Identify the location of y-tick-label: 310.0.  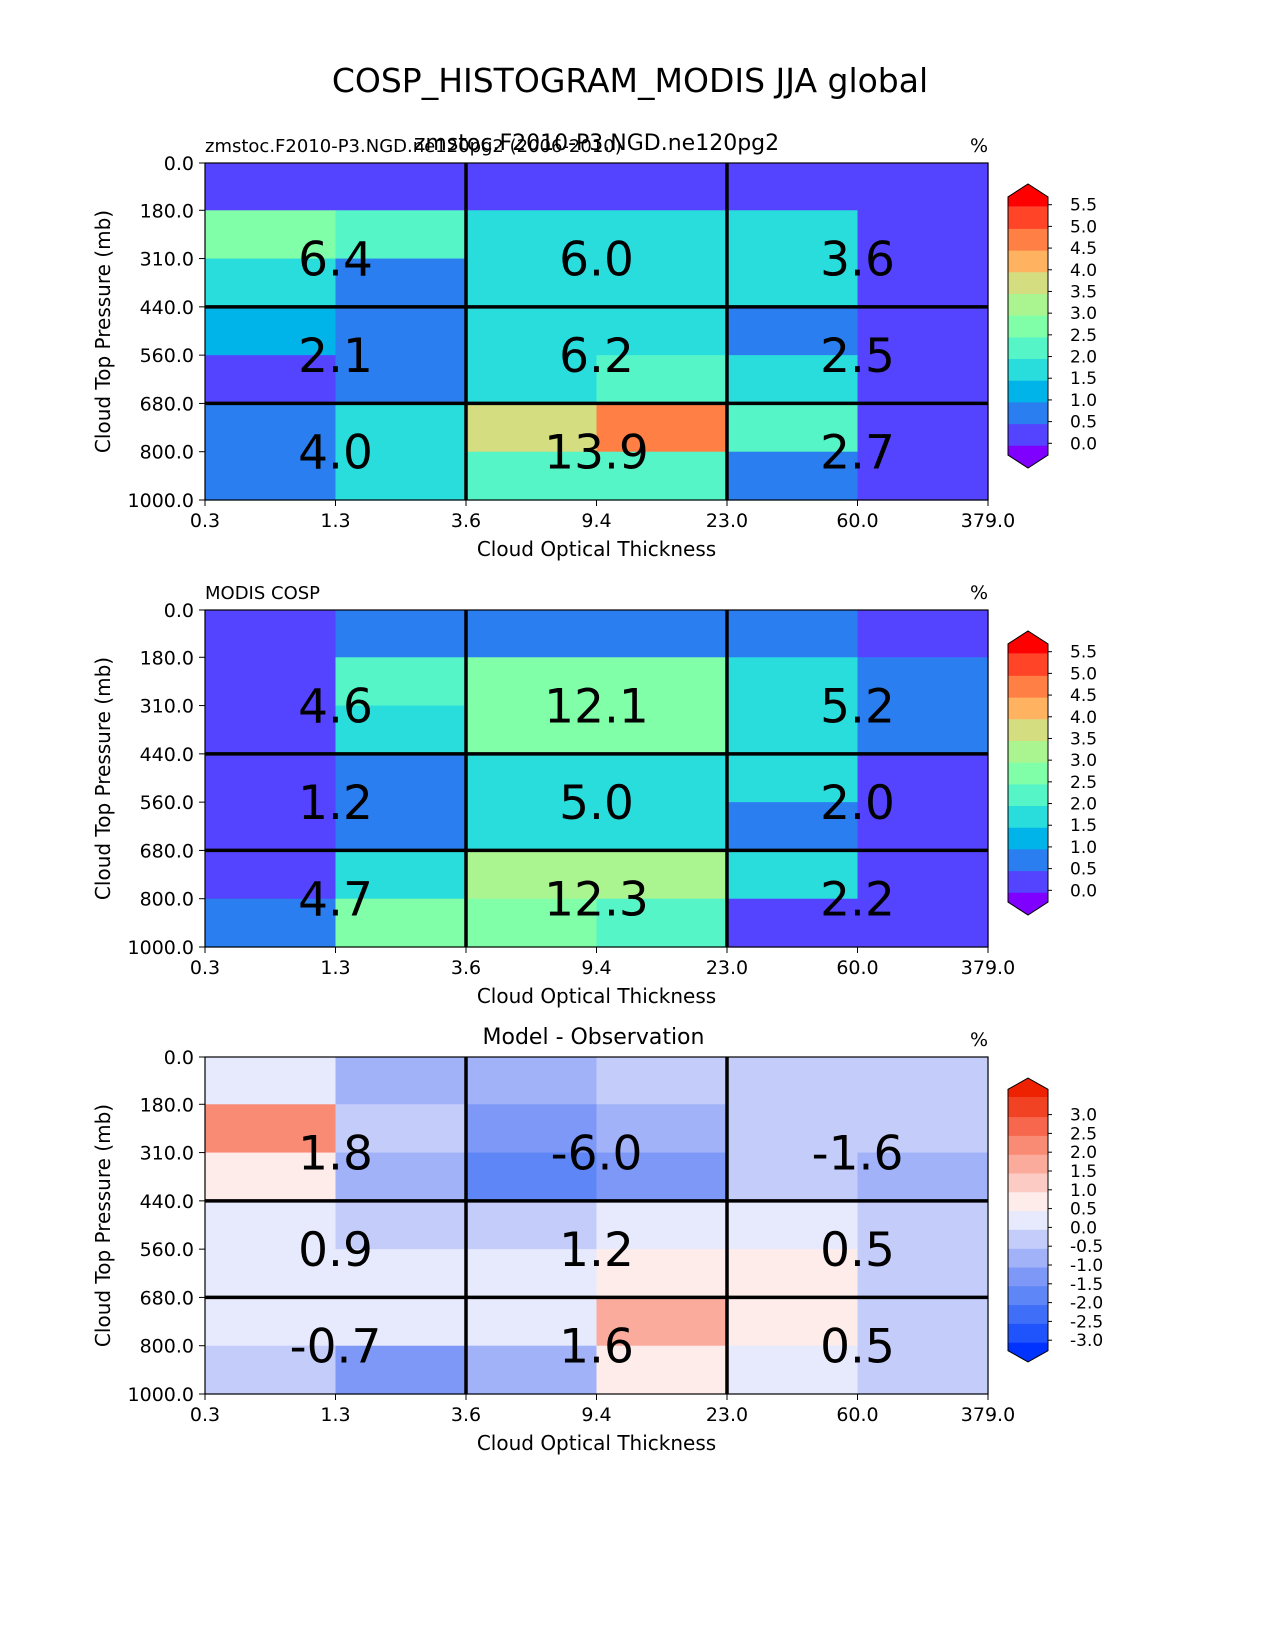
(167, 1154).